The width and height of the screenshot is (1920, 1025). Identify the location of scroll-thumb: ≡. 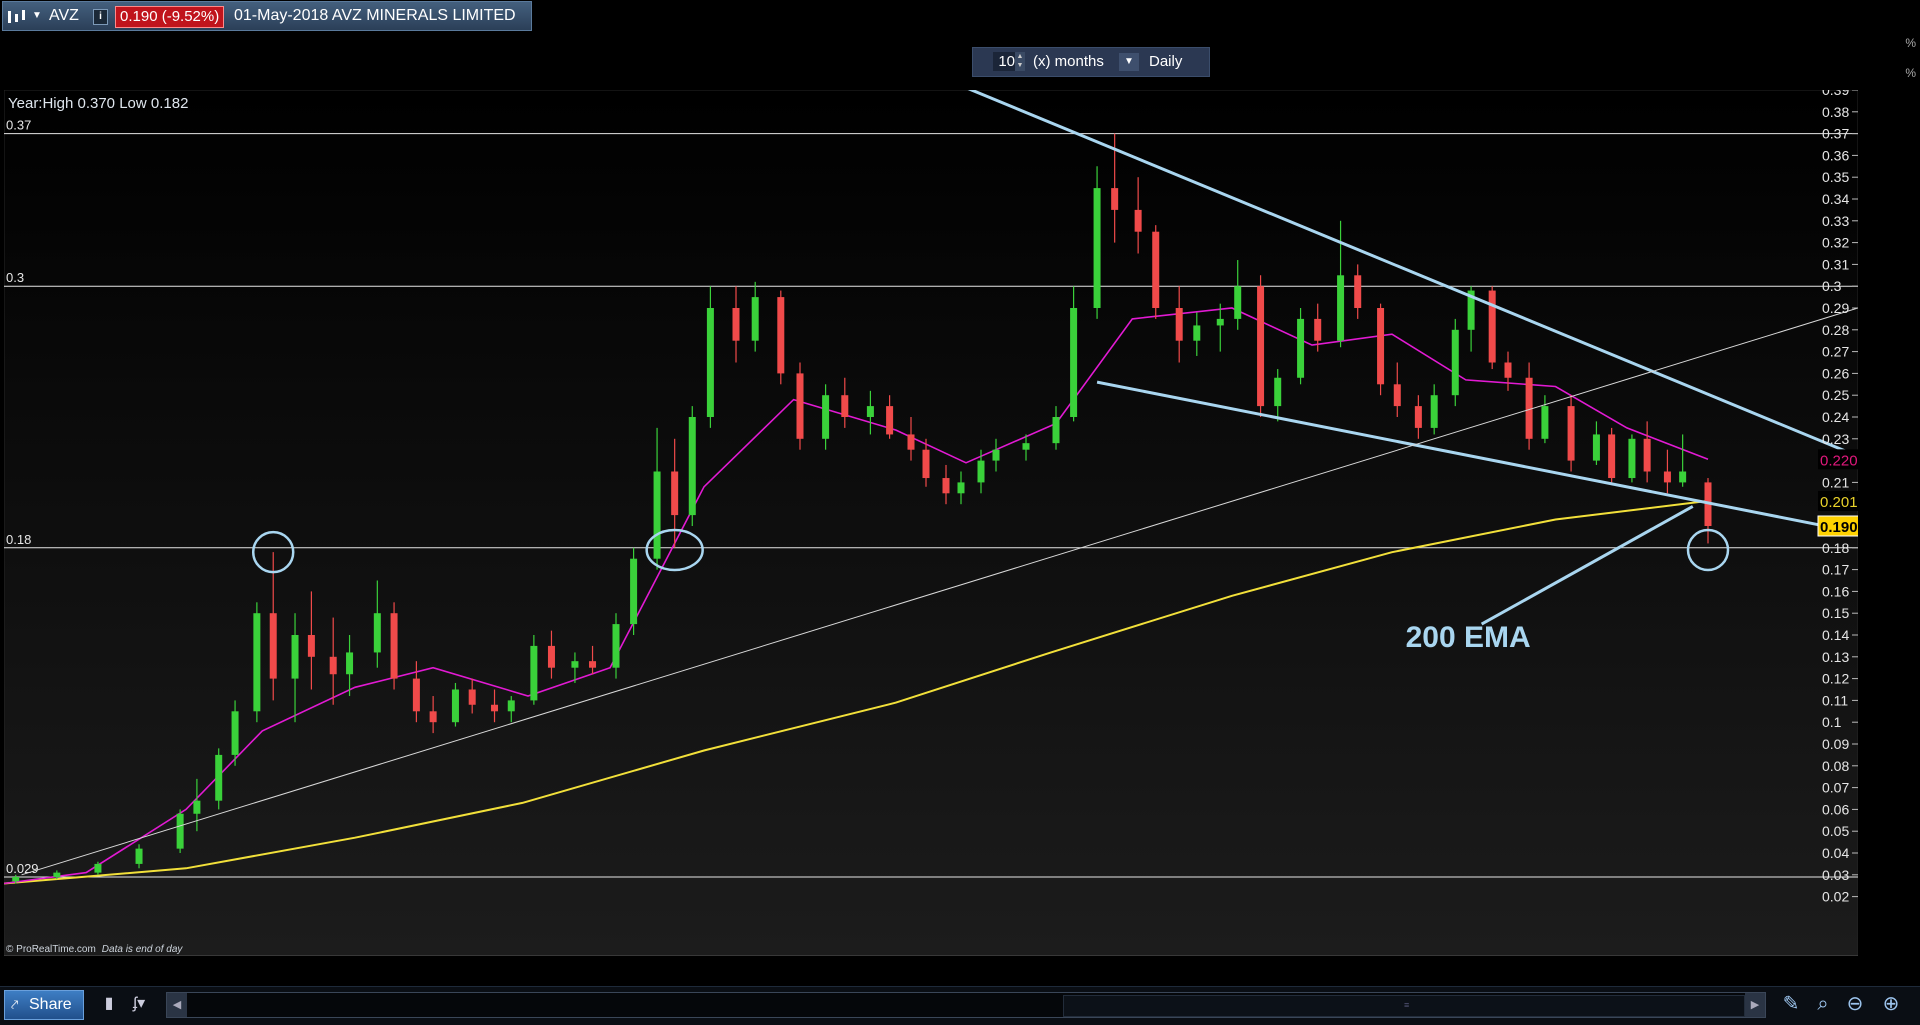
(1404, 1006).